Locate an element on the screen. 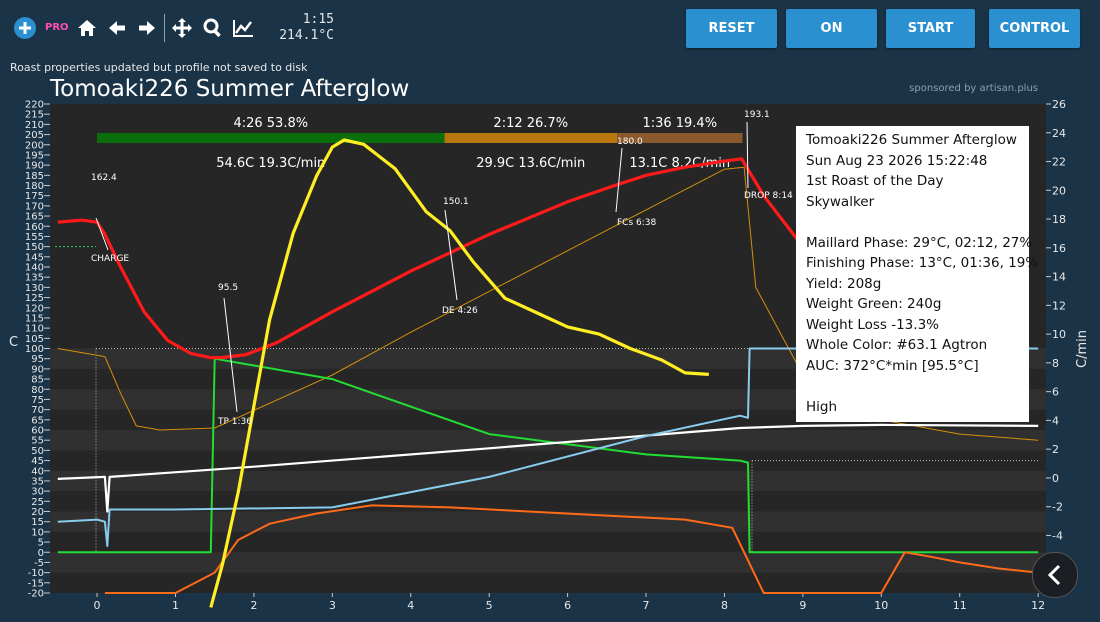  info-line: Weight Loss -13.3% is located at coordinates (872, 324).